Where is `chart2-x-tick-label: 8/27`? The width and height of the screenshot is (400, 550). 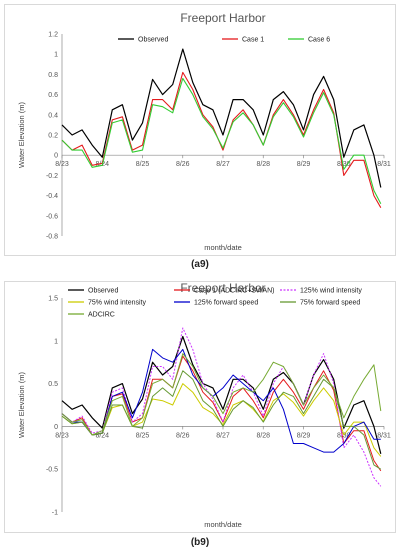
chart2-x-tick-label: 8/27 is located at coordinates (223, 435).